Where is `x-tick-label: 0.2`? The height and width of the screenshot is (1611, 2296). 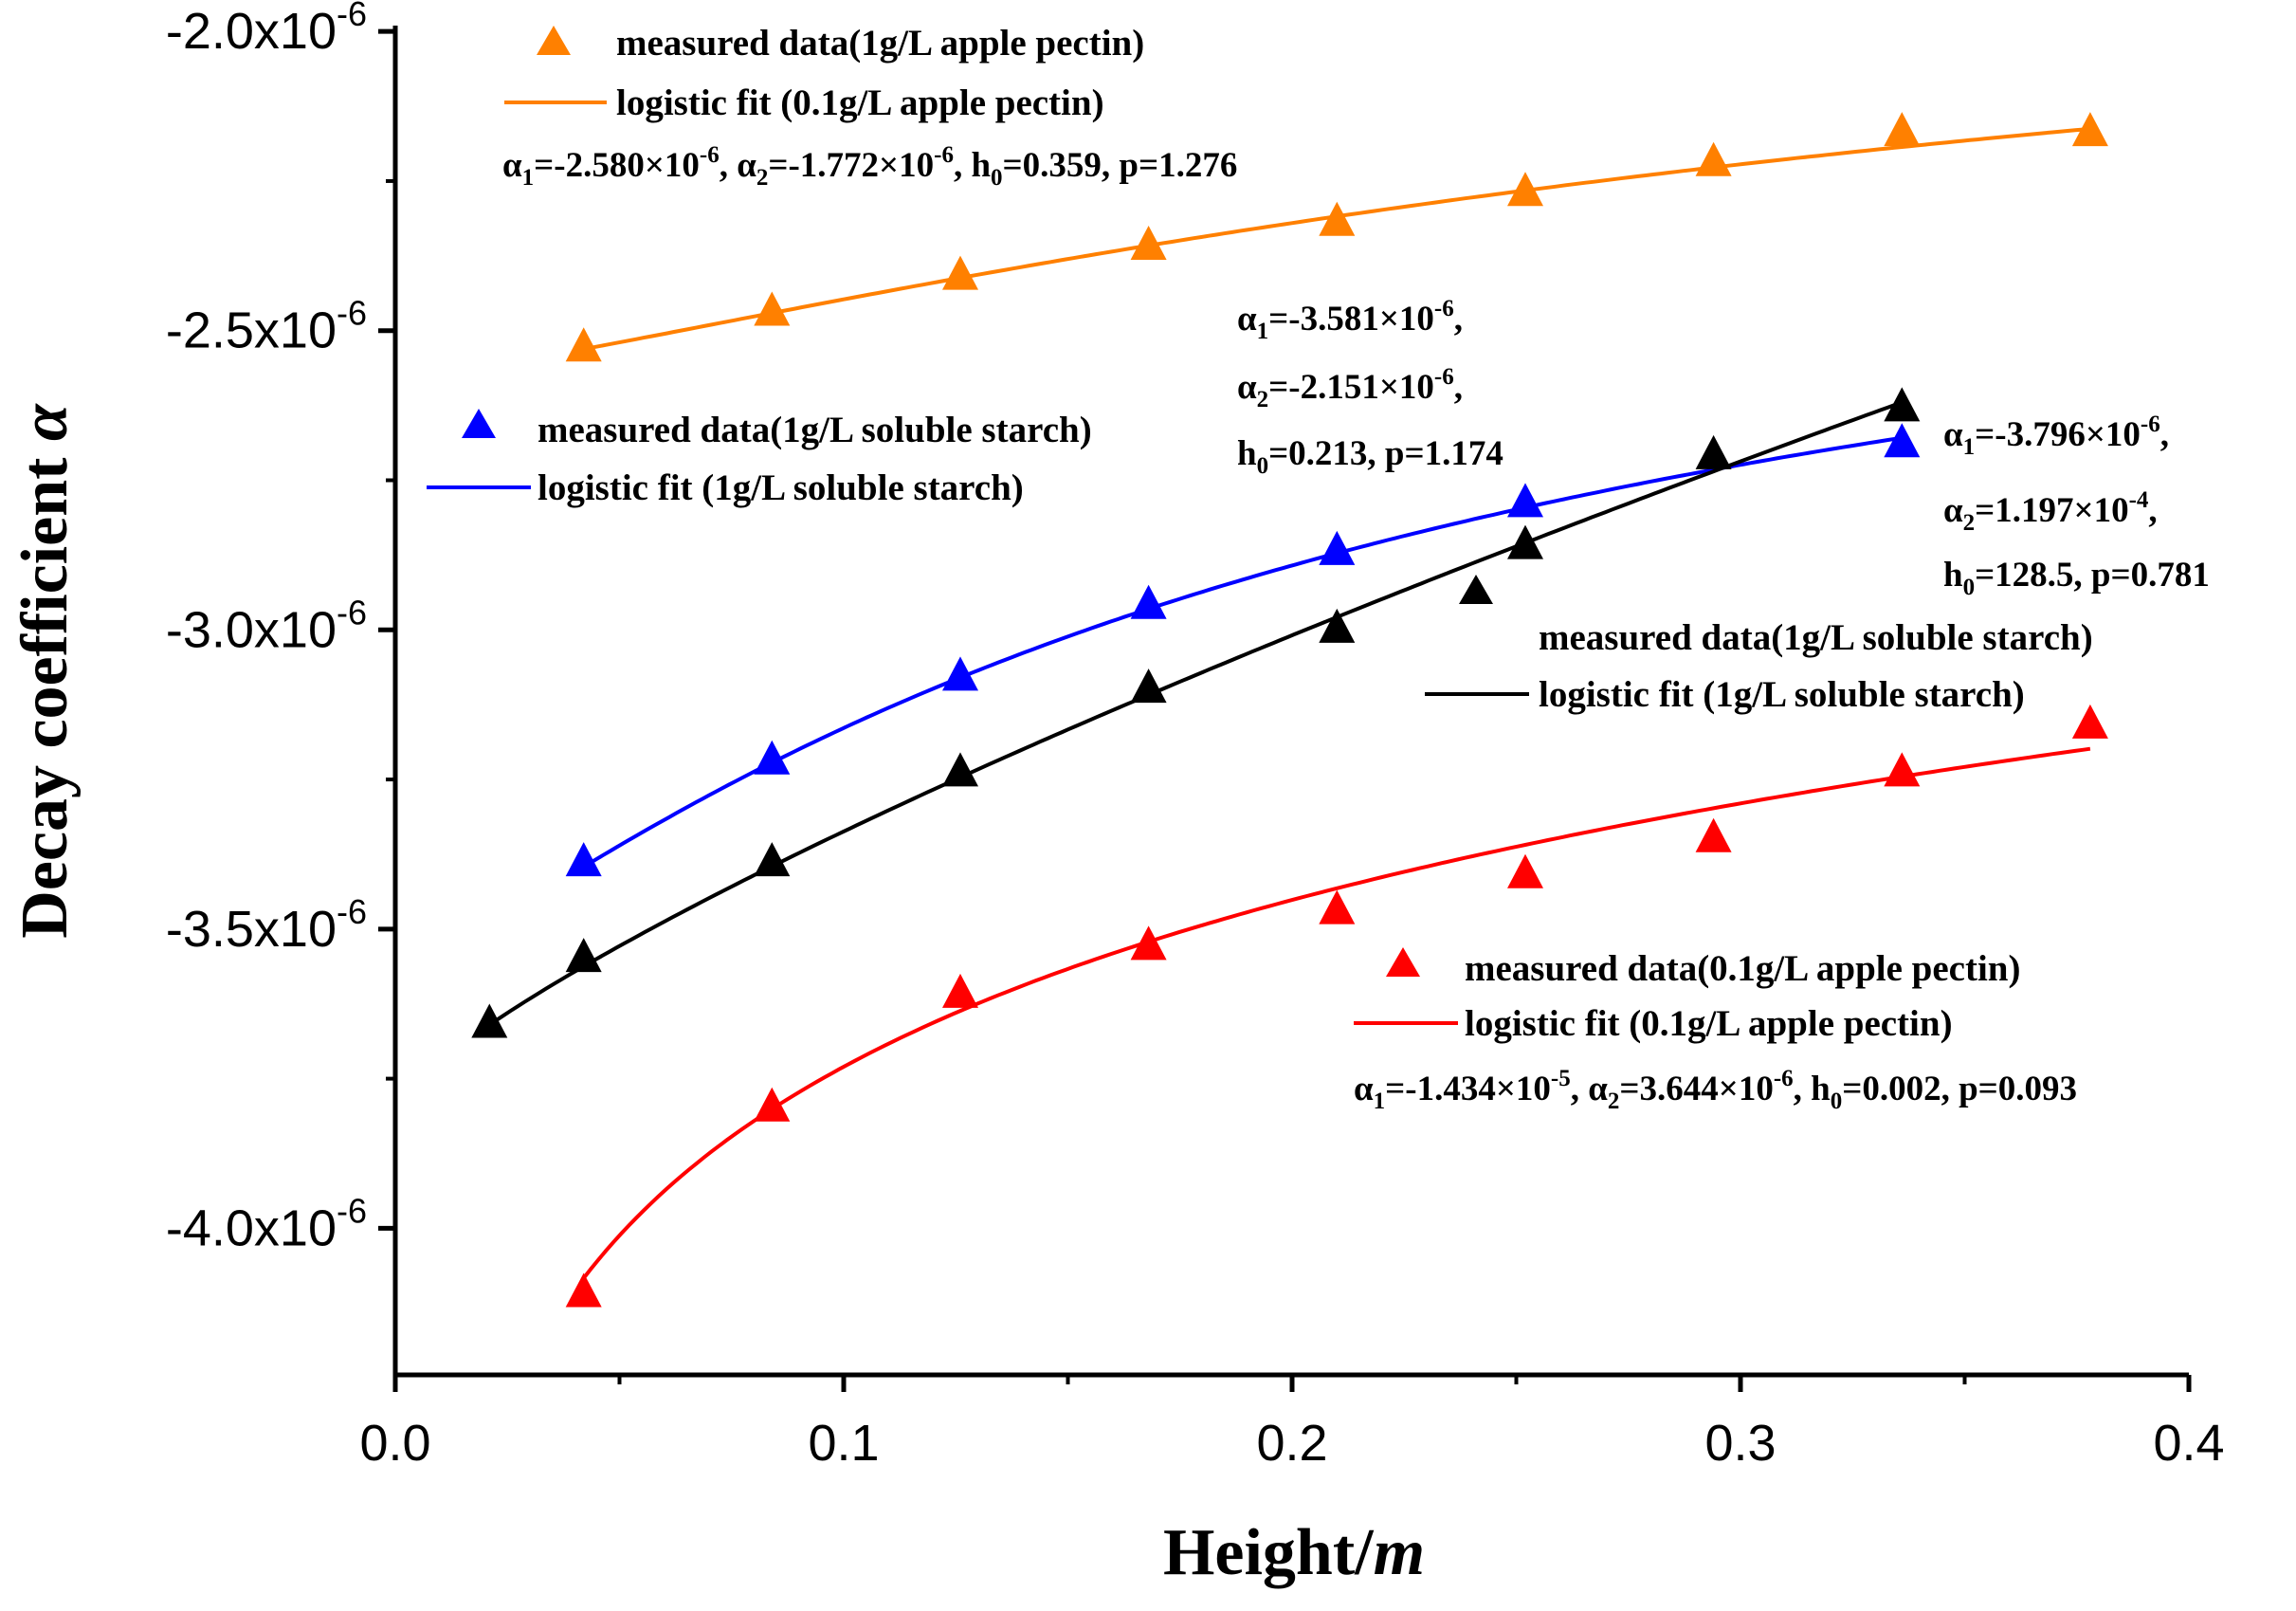 x-tick-label: 0.2 is located at coordinates (1291, 1443).